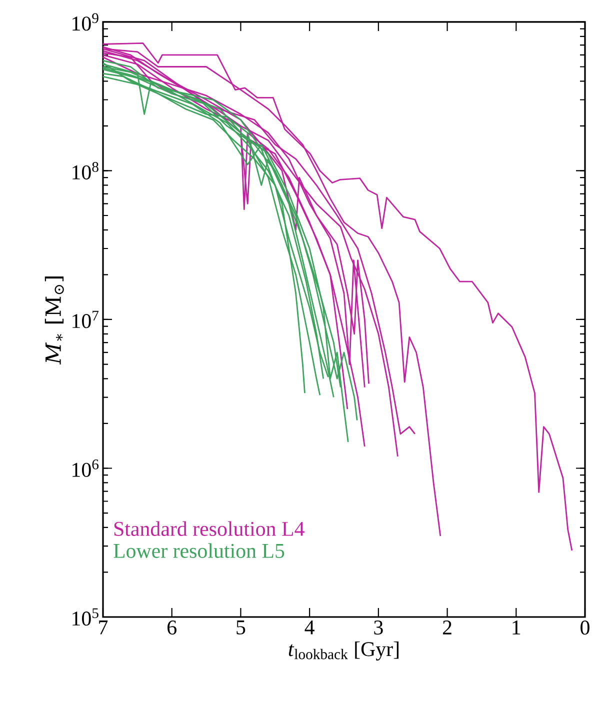 The height and width of the screenshot is (701, 592). What do you see at coordinates (85, 171) in the screenshot?
I see `y-tick-label: 10$^{8}$` at bounding box center [85, 171].